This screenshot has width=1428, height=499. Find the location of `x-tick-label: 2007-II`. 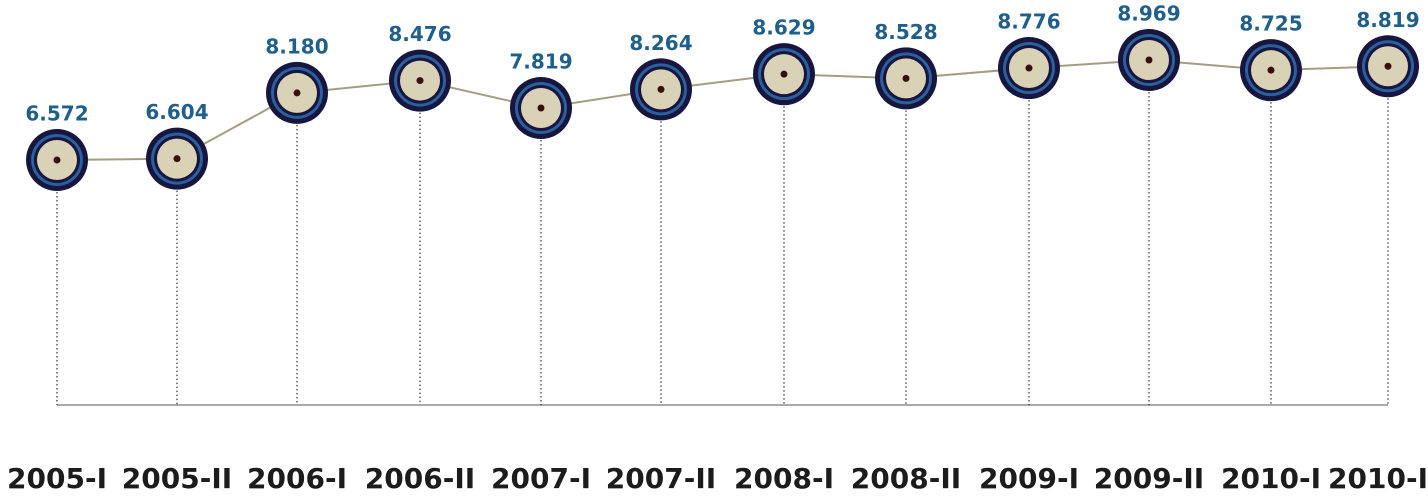

x-tick-label: 2007-II is located at coordinates (661, 478).